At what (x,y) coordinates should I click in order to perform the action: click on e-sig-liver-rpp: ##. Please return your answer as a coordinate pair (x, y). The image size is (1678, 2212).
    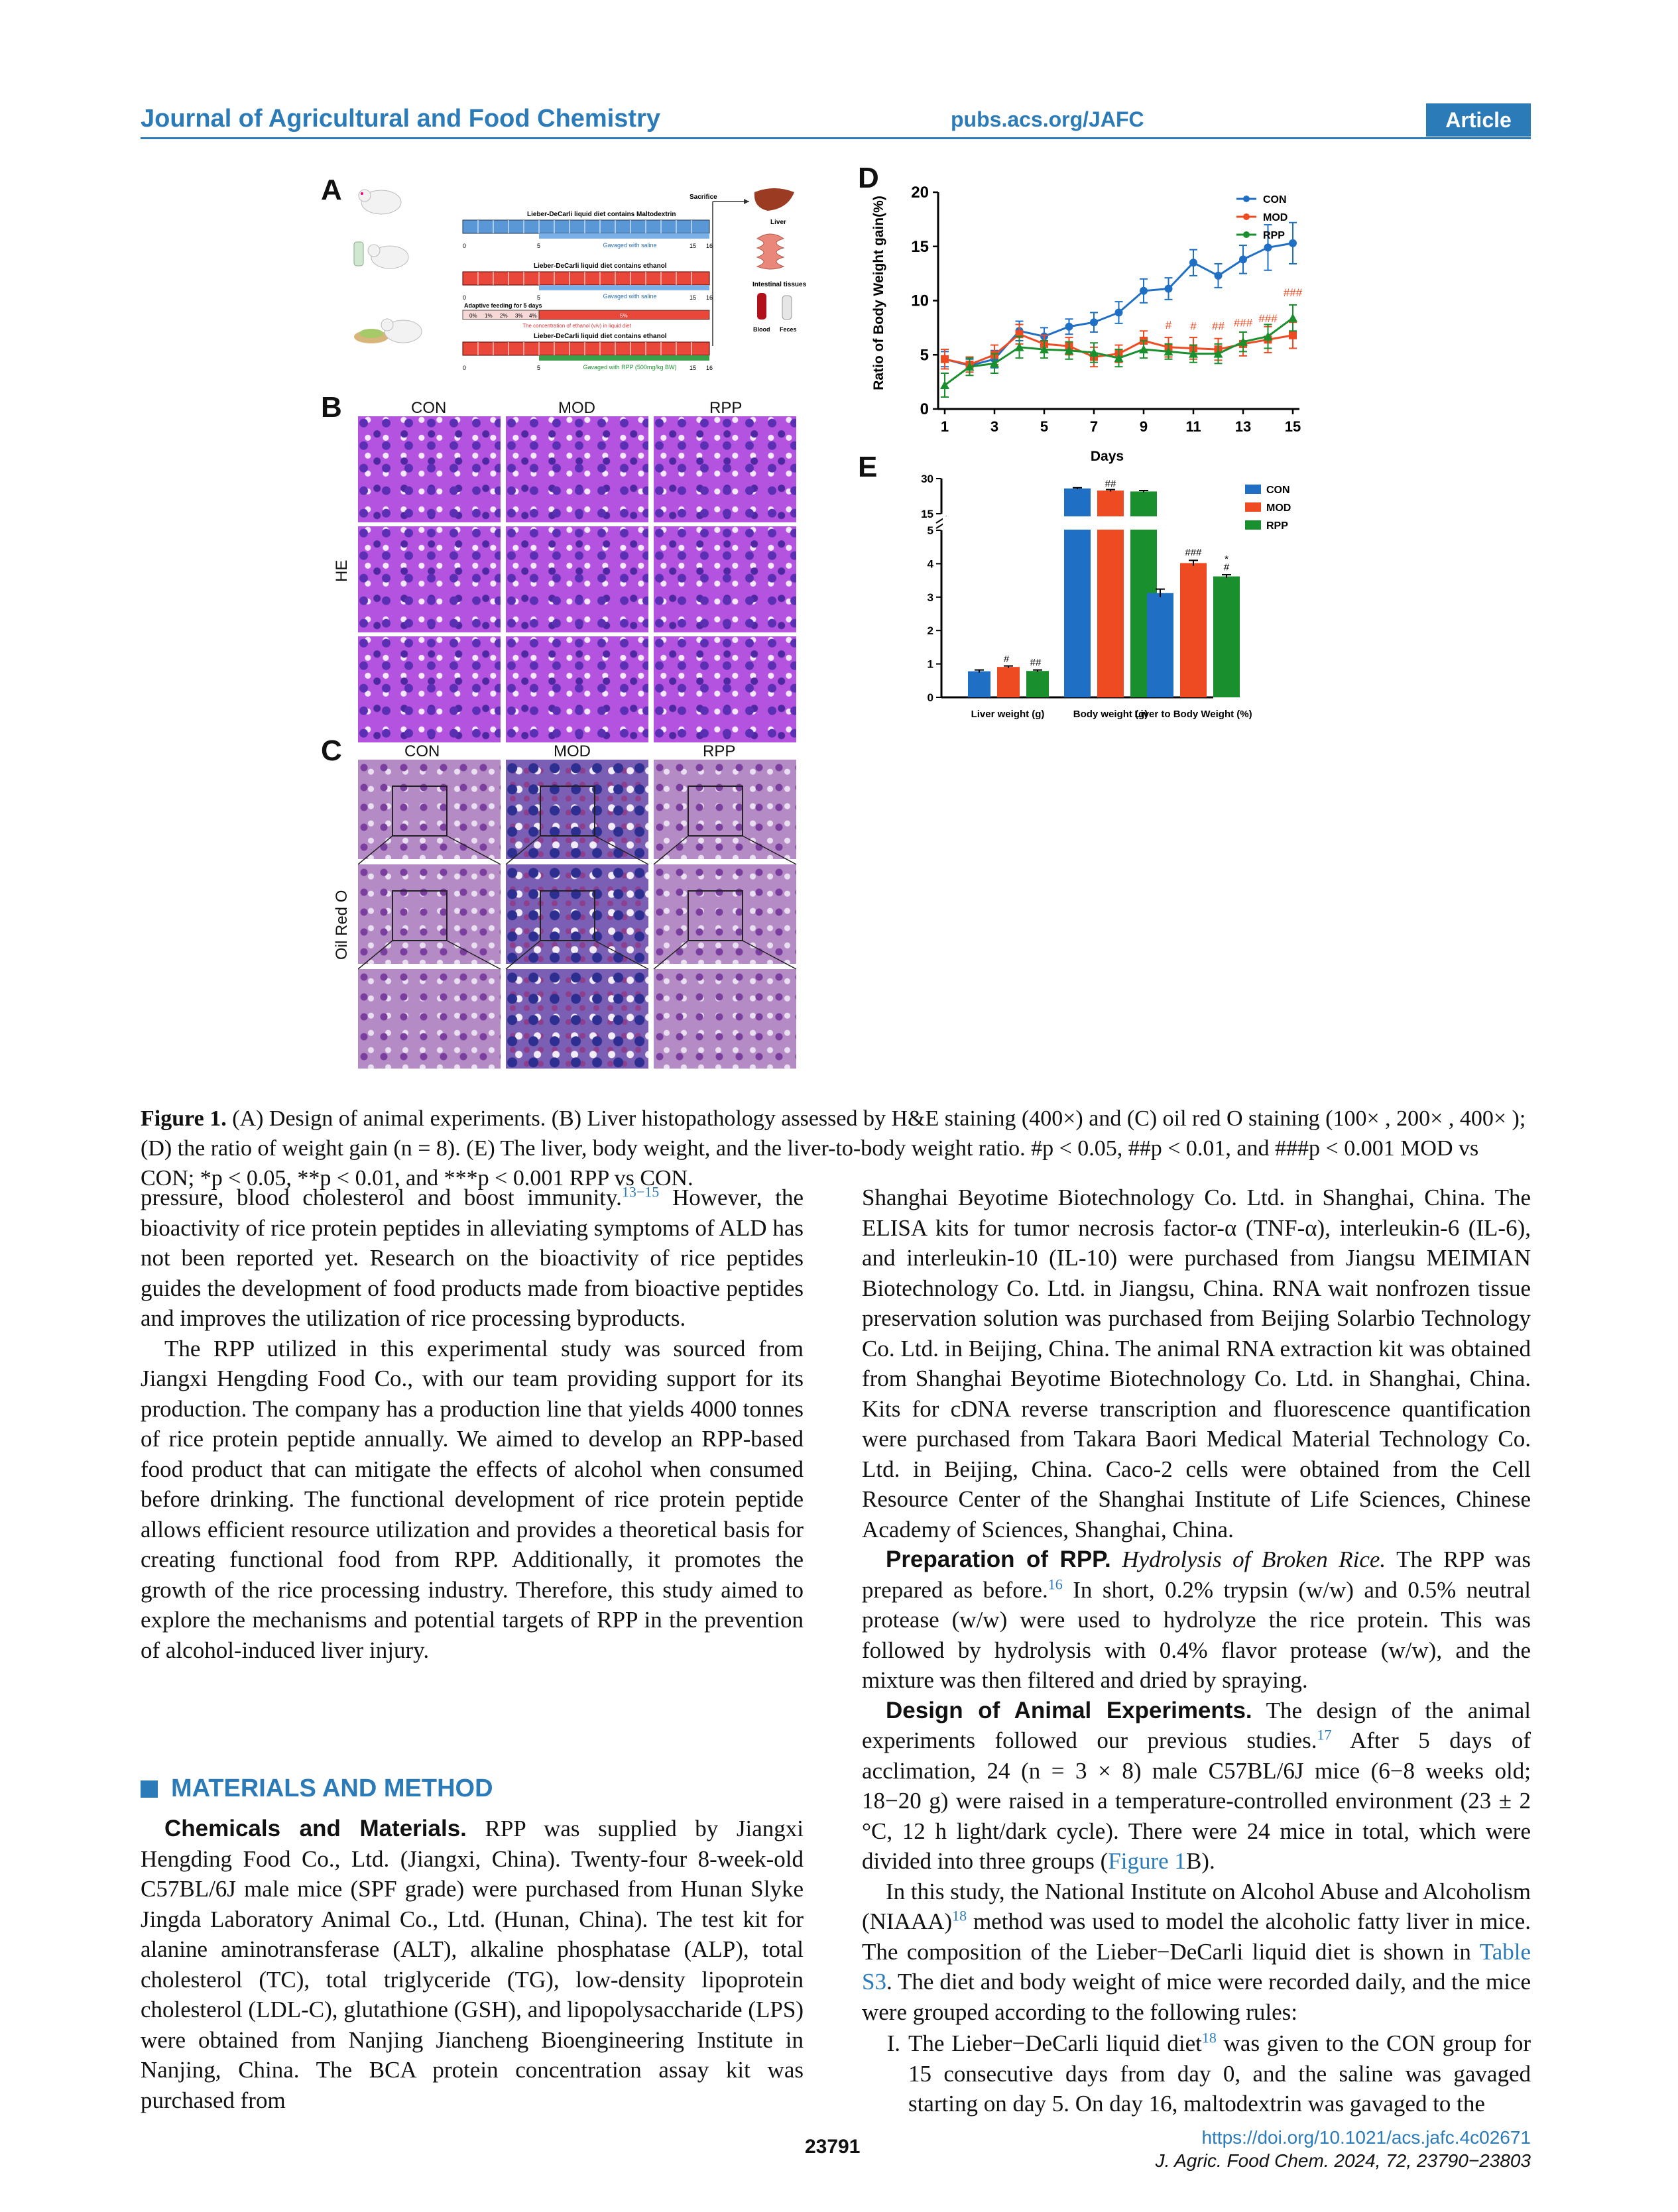
    Looking at the image, I should click on (1036, 662).